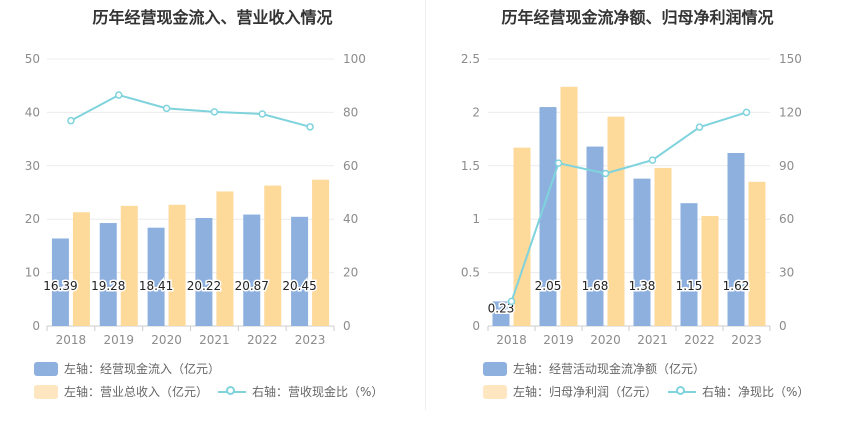  I want to click on legend-label: 左轴：营业总收入（亿元）, so click(136, 392).